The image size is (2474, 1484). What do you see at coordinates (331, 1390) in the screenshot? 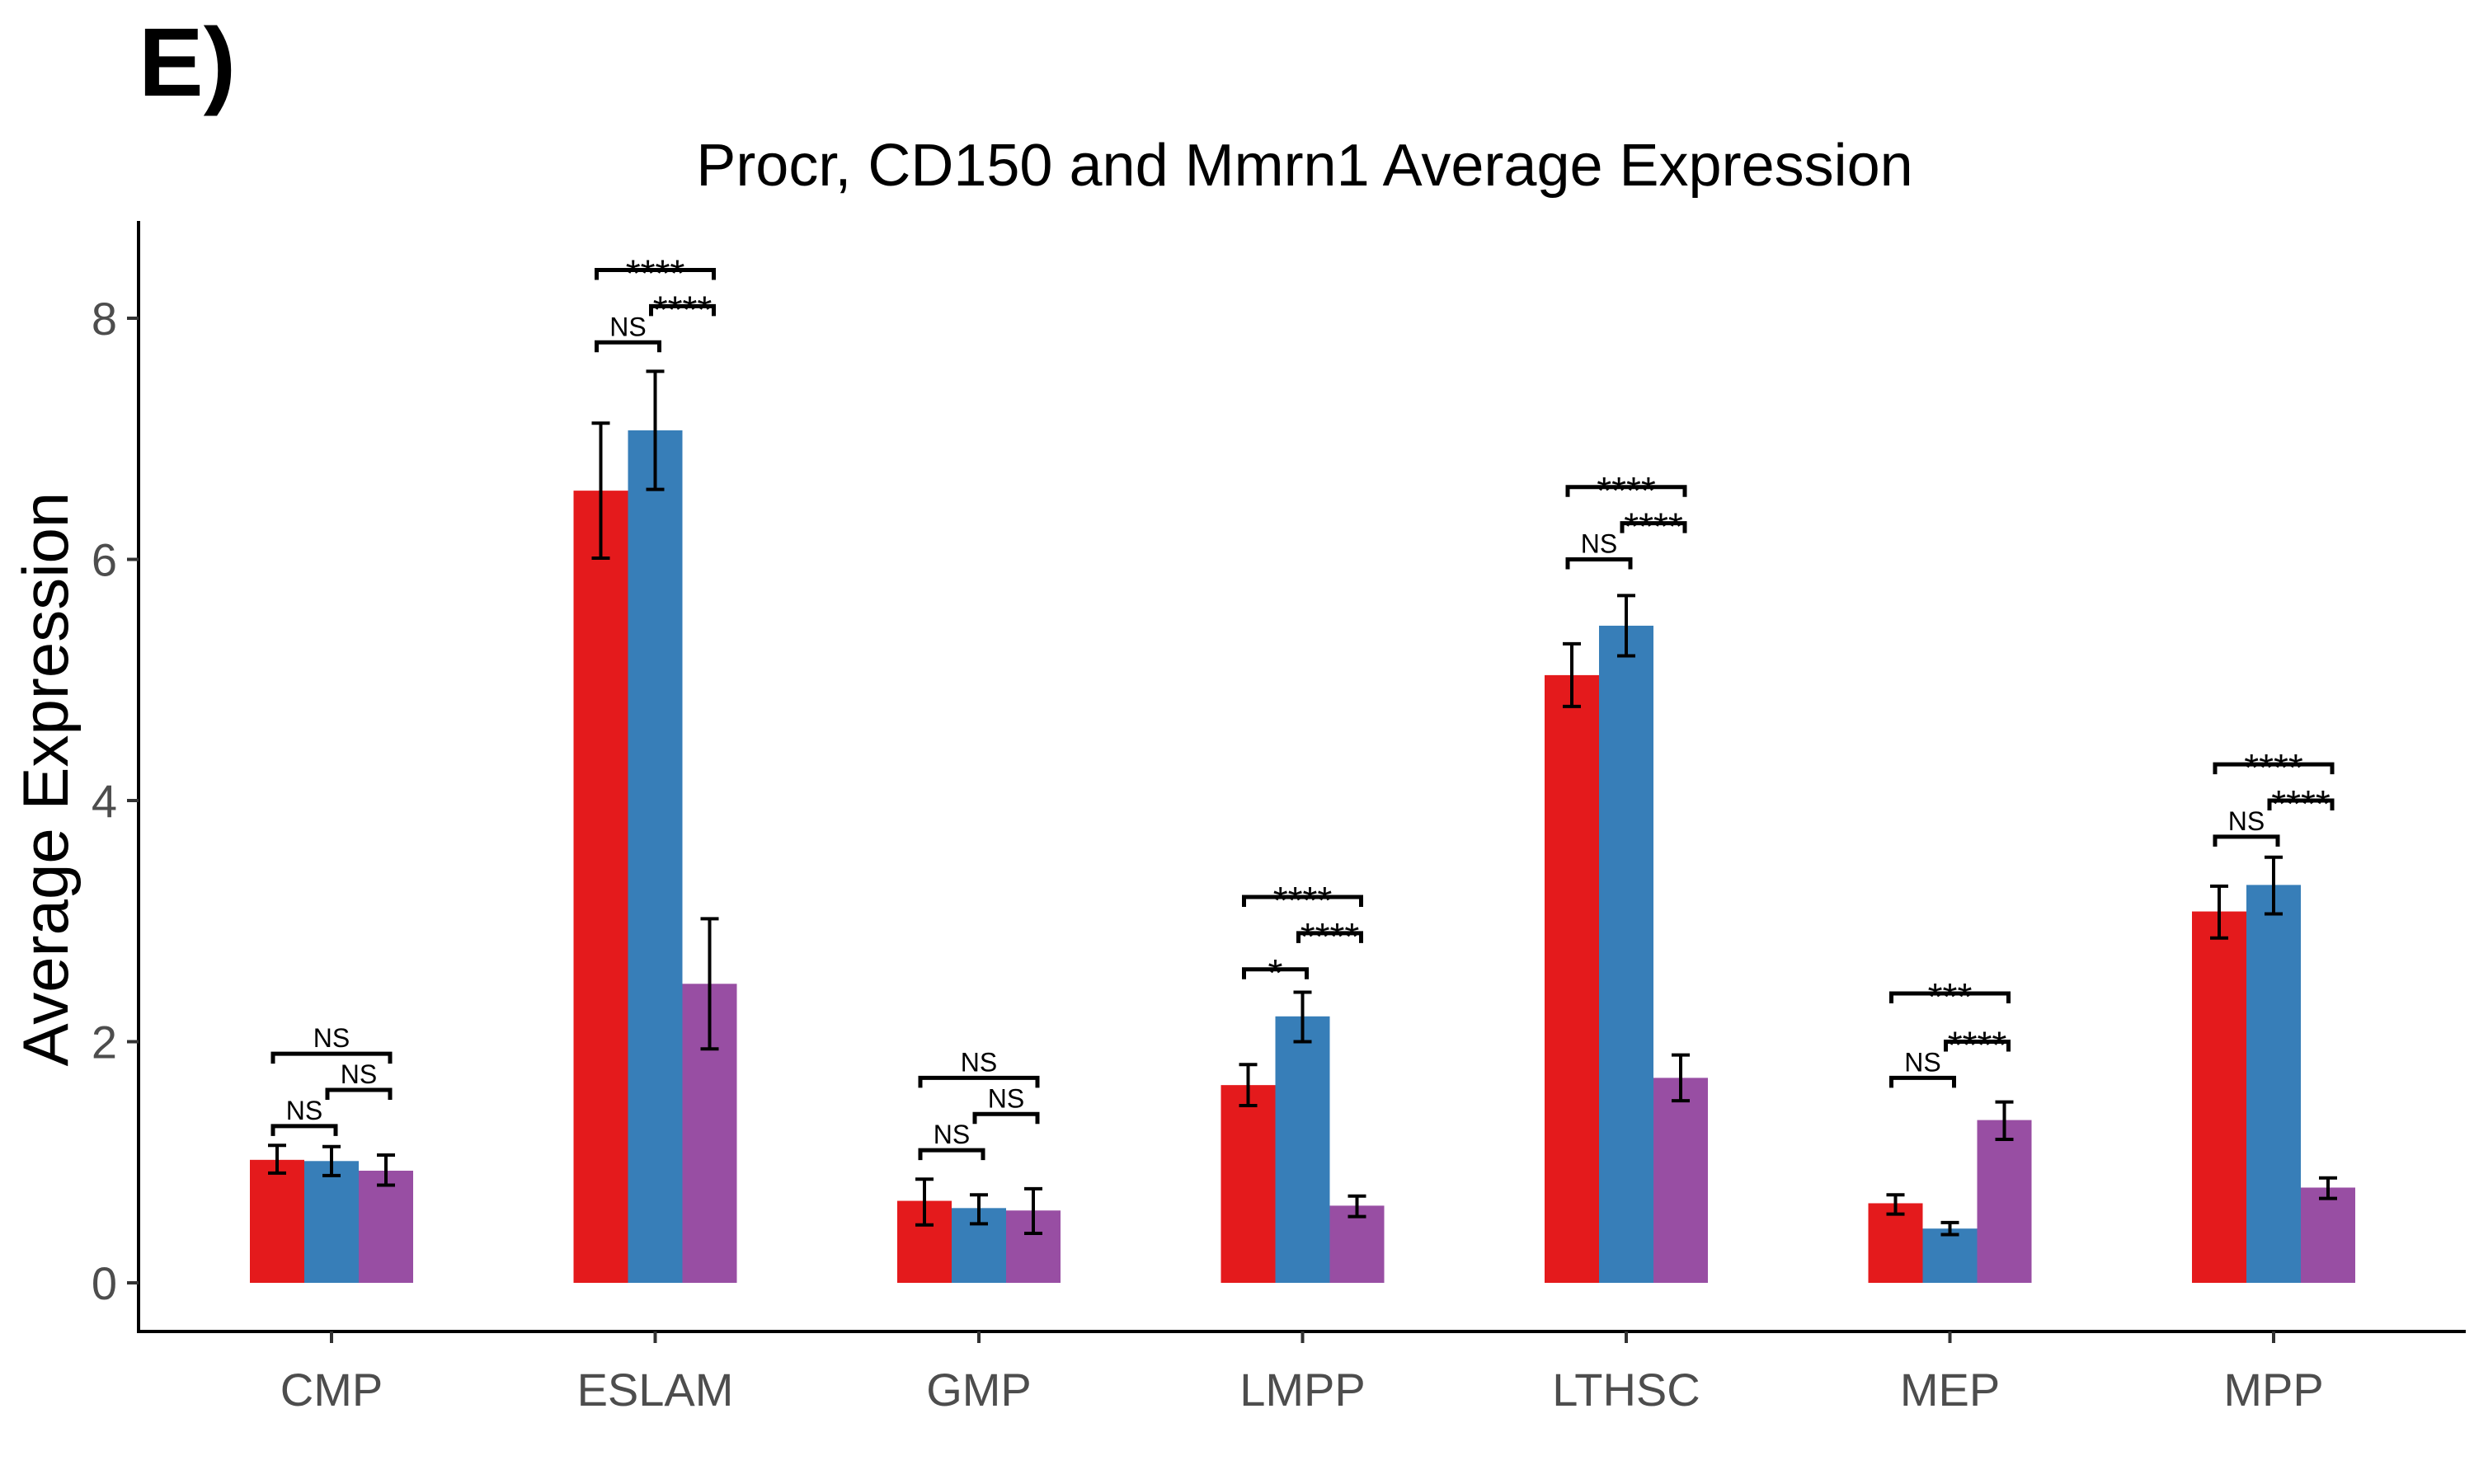
I see `x-tick-label: CMP` at bounding box center [331, 1390].